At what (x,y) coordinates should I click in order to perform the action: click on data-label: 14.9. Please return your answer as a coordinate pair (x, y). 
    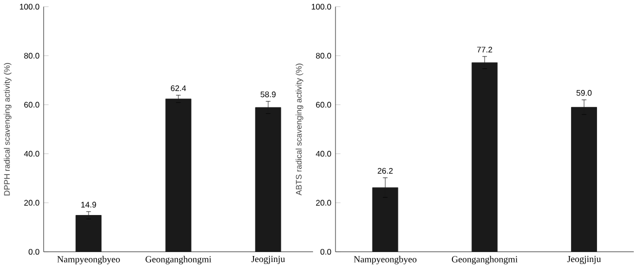
    Looking at the image, I should click on (88, 205).